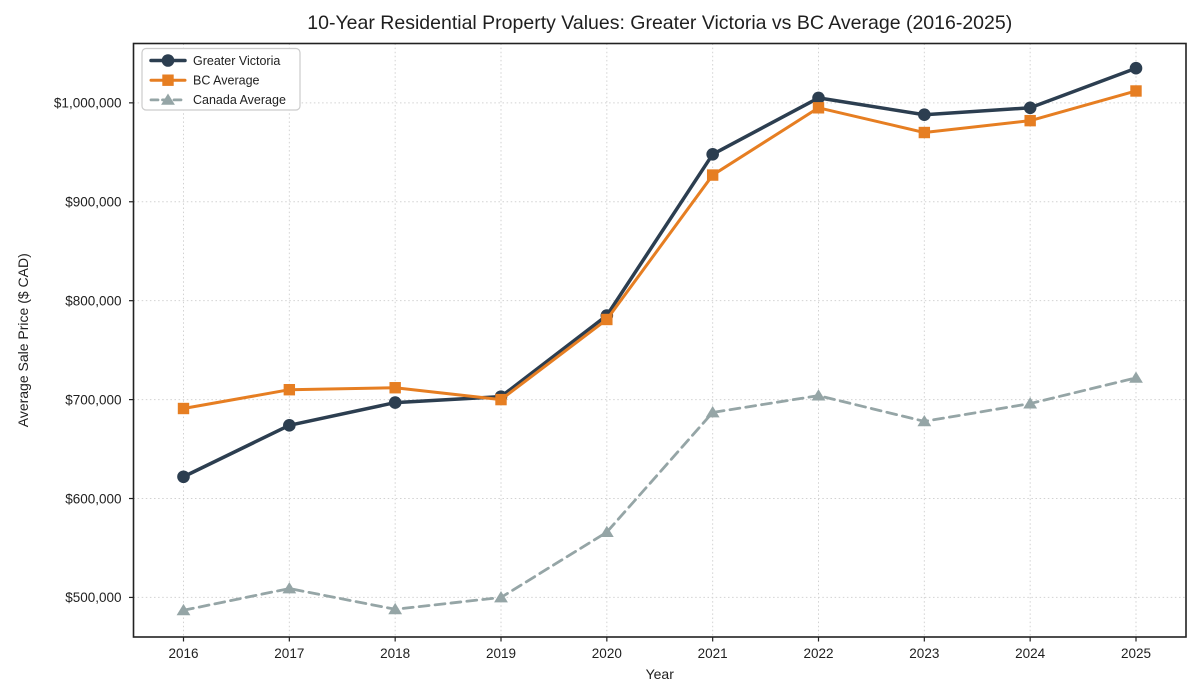 The height and width of the screenshot is (700, 1200). I want to click on x-tick-label: 2025, so click(1136, 653).